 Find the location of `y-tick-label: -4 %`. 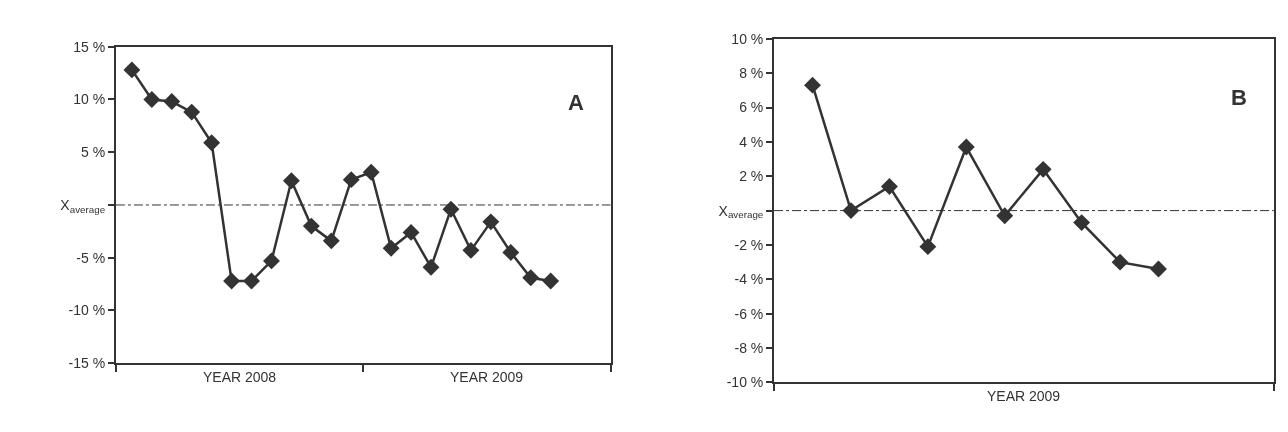

y-tick-label: -4 % is located at coordinates (749, 279).